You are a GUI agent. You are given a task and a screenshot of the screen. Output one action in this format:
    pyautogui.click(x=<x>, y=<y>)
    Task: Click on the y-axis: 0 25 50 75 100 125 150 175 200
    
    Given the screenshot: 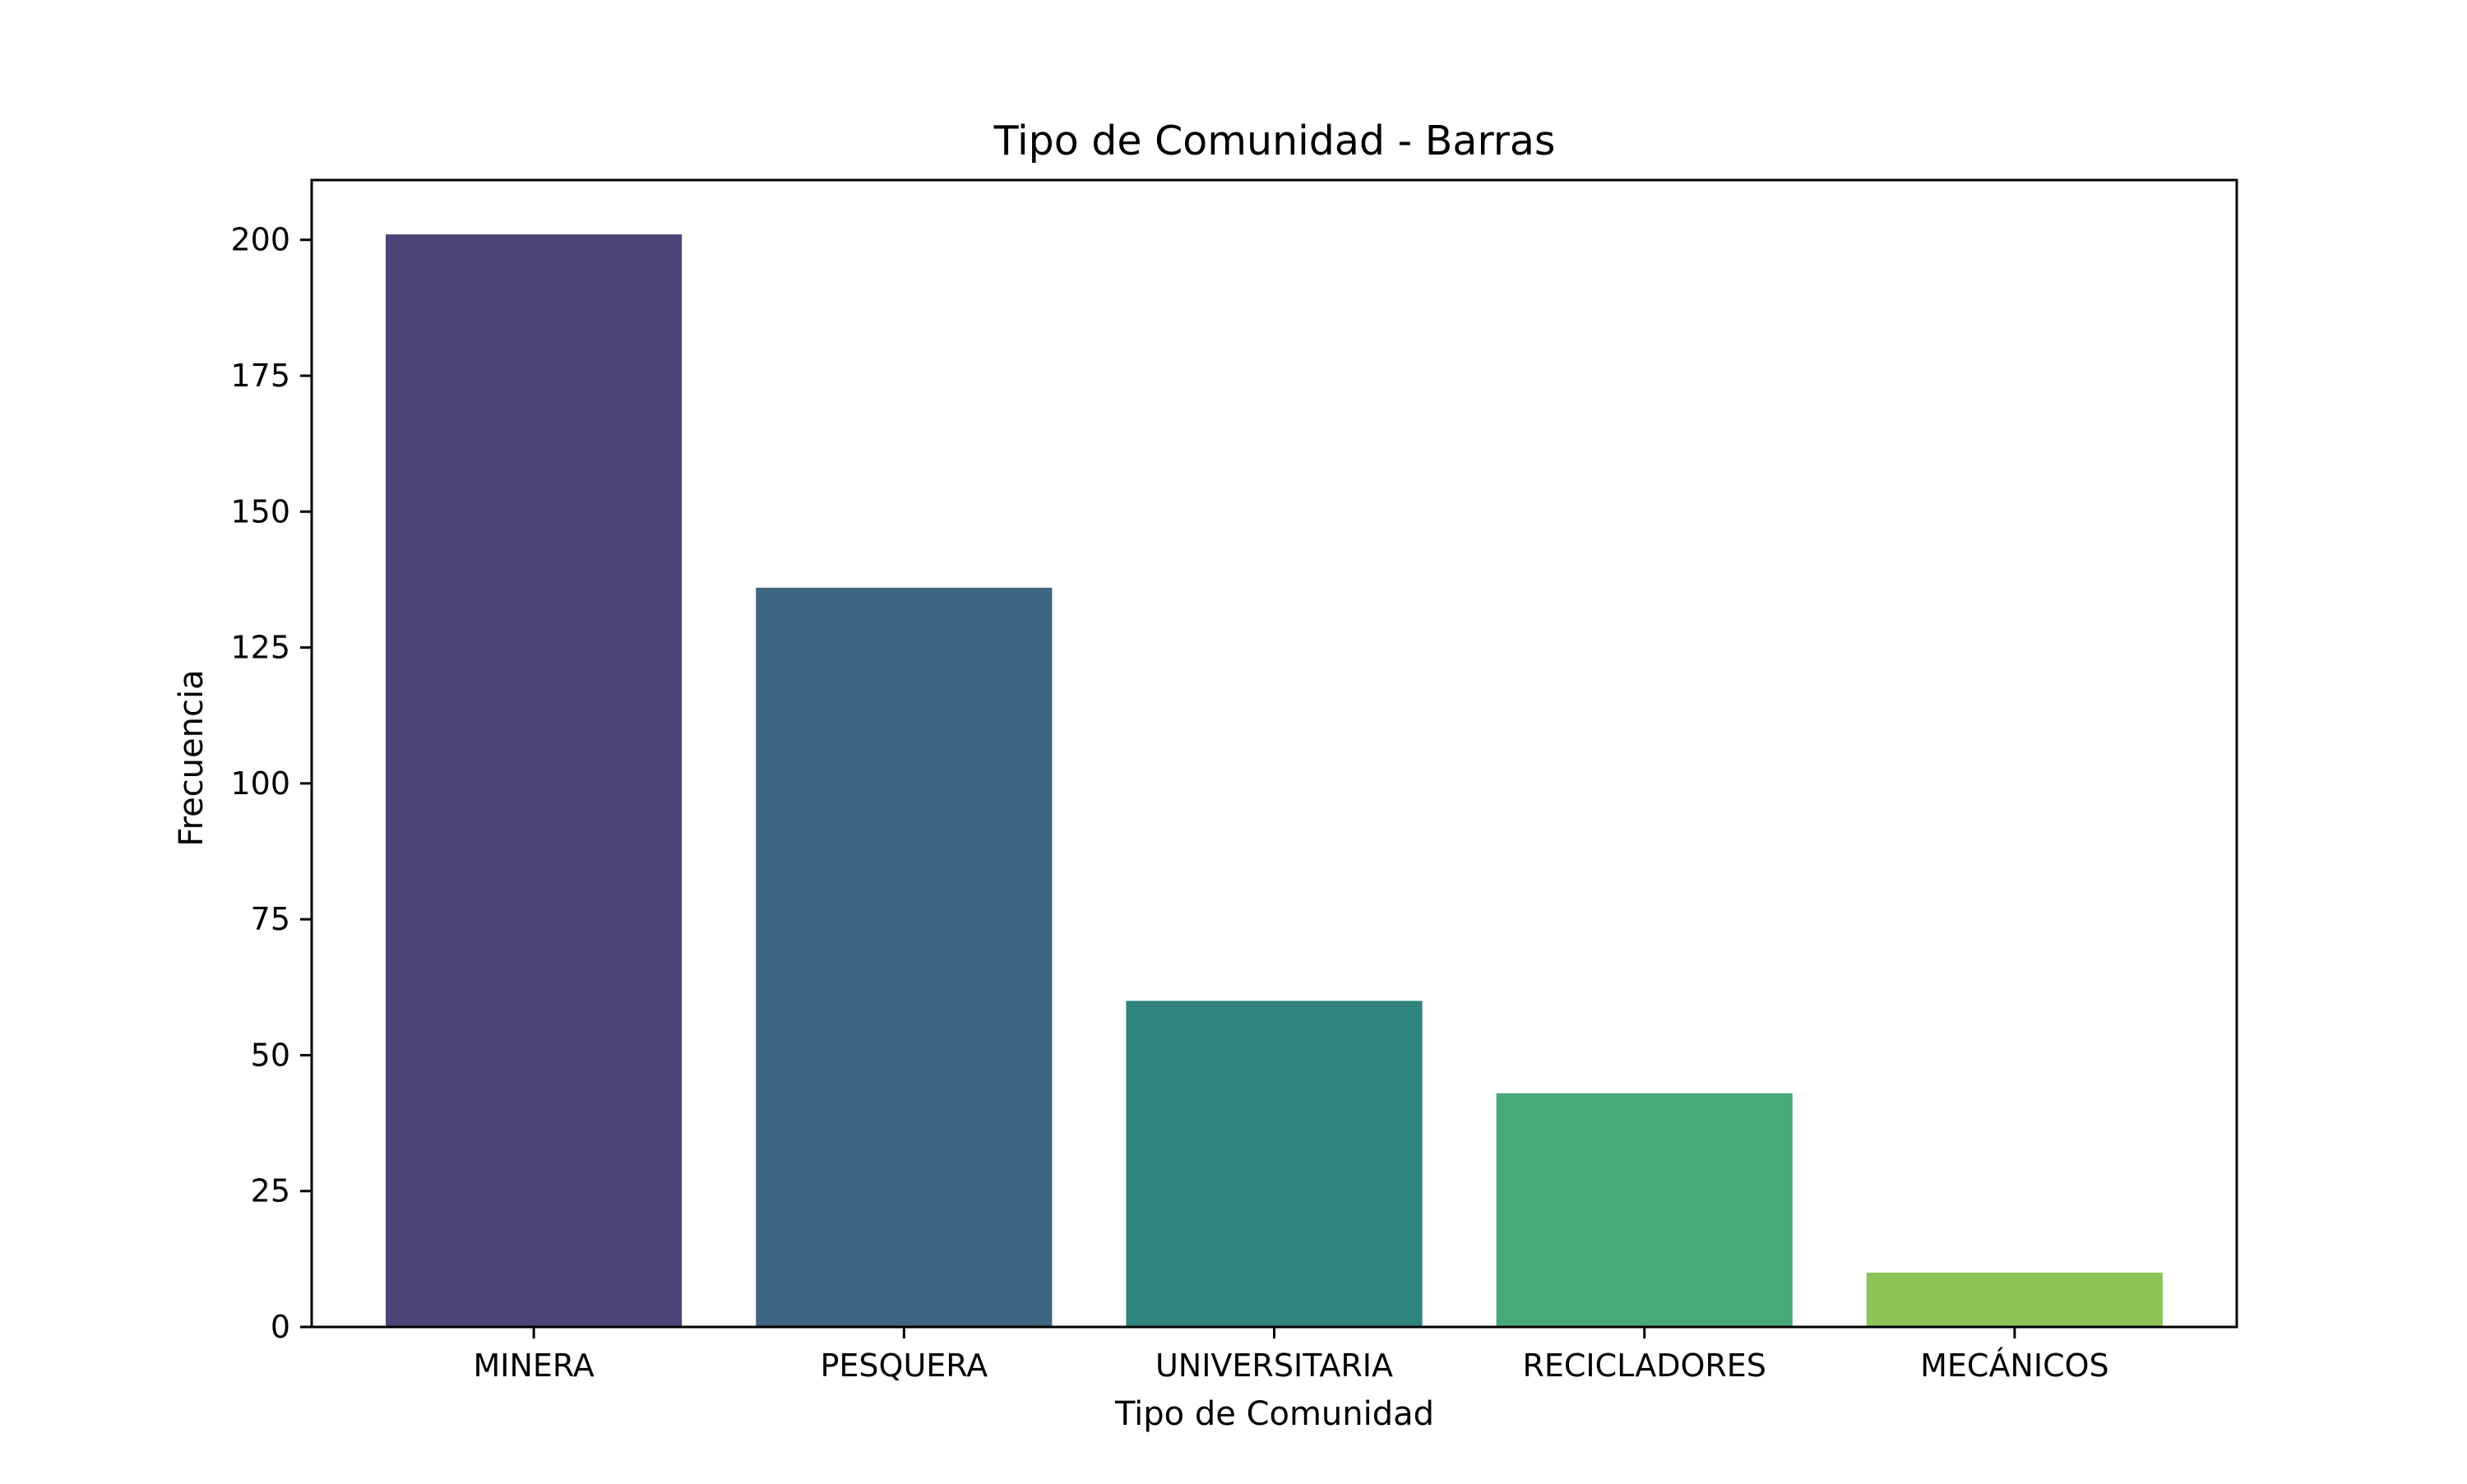 What is the action you would take?
    pyautogui.click(x=271, y=784)
    